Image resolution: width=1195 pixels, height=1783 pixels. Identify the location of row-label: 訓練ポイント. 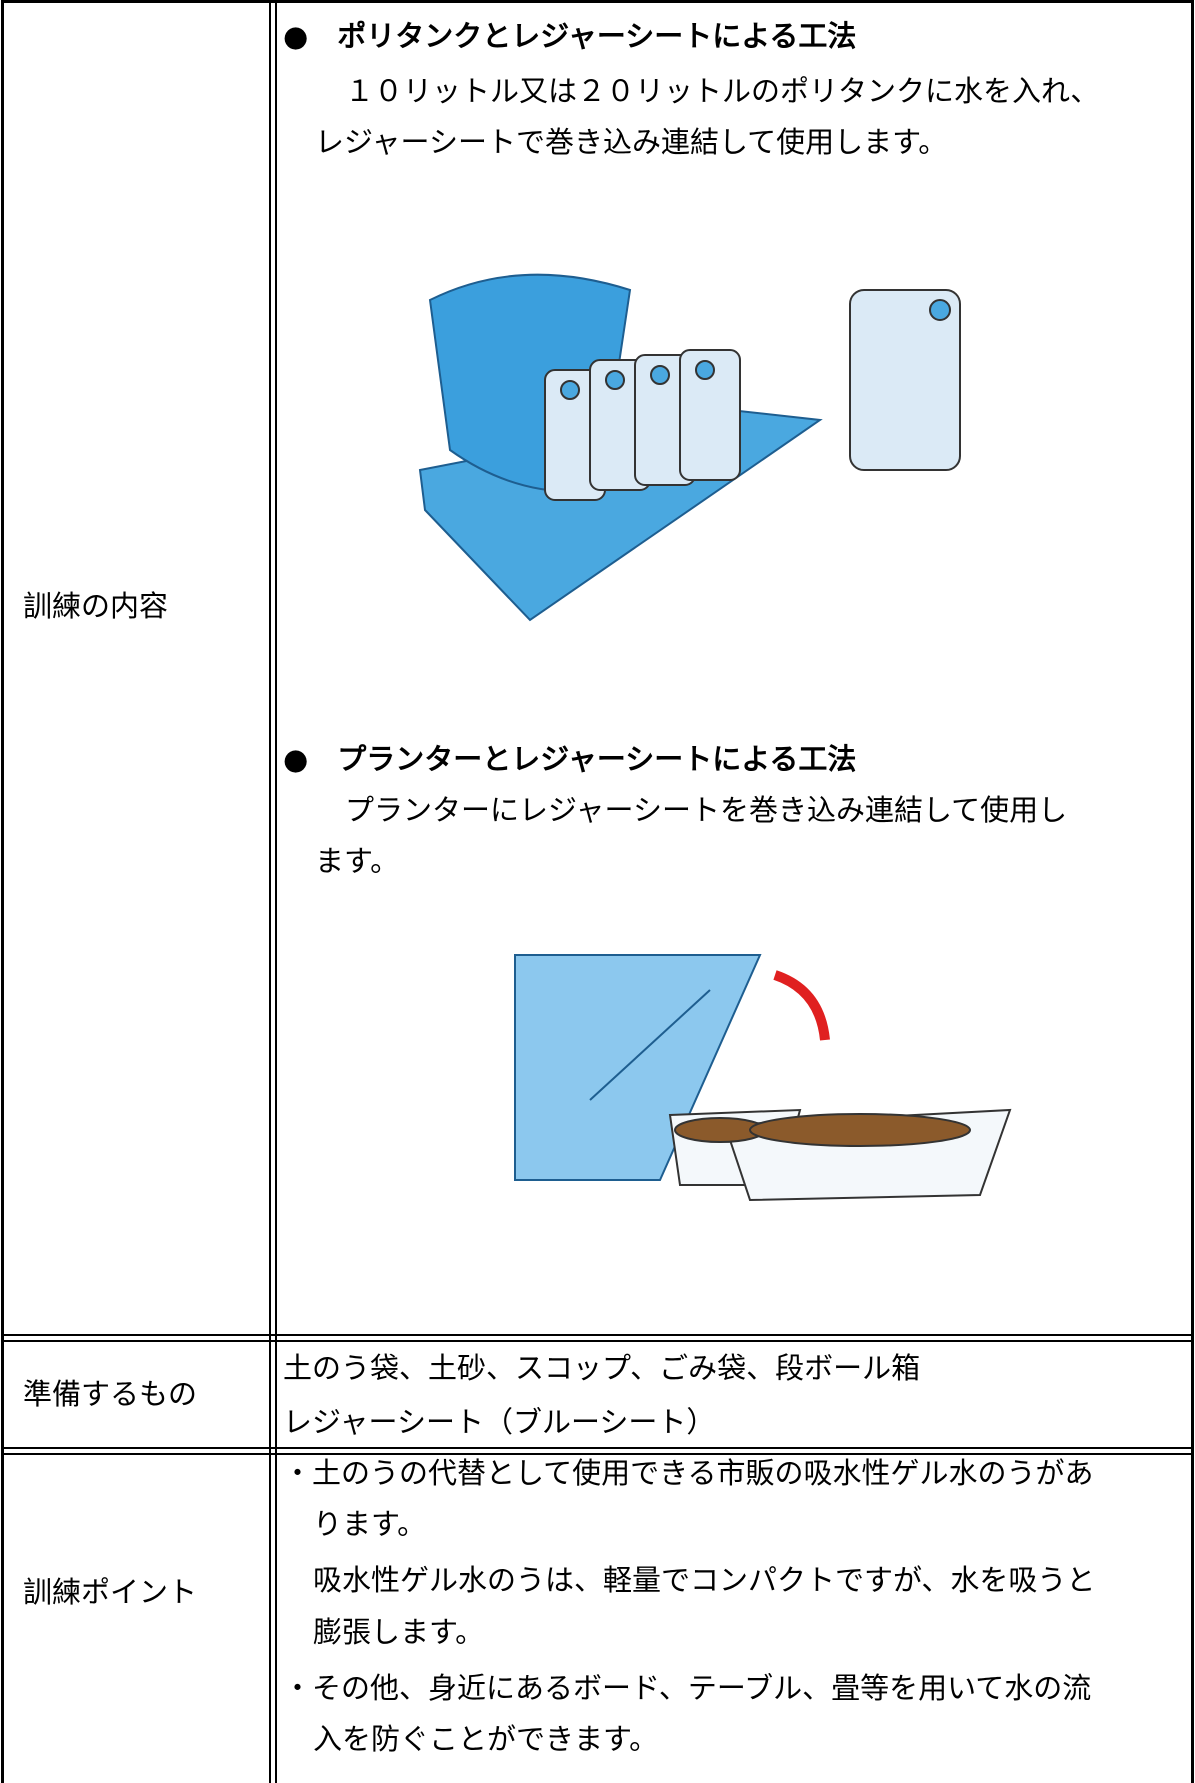
(110, 1592).